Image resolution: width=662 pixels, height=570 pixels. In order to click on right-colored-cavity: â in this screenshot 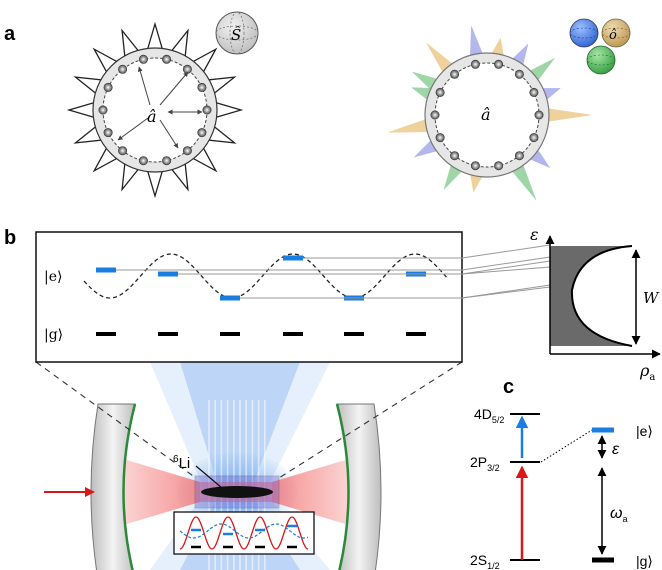, I will do `click(490, 113)`.